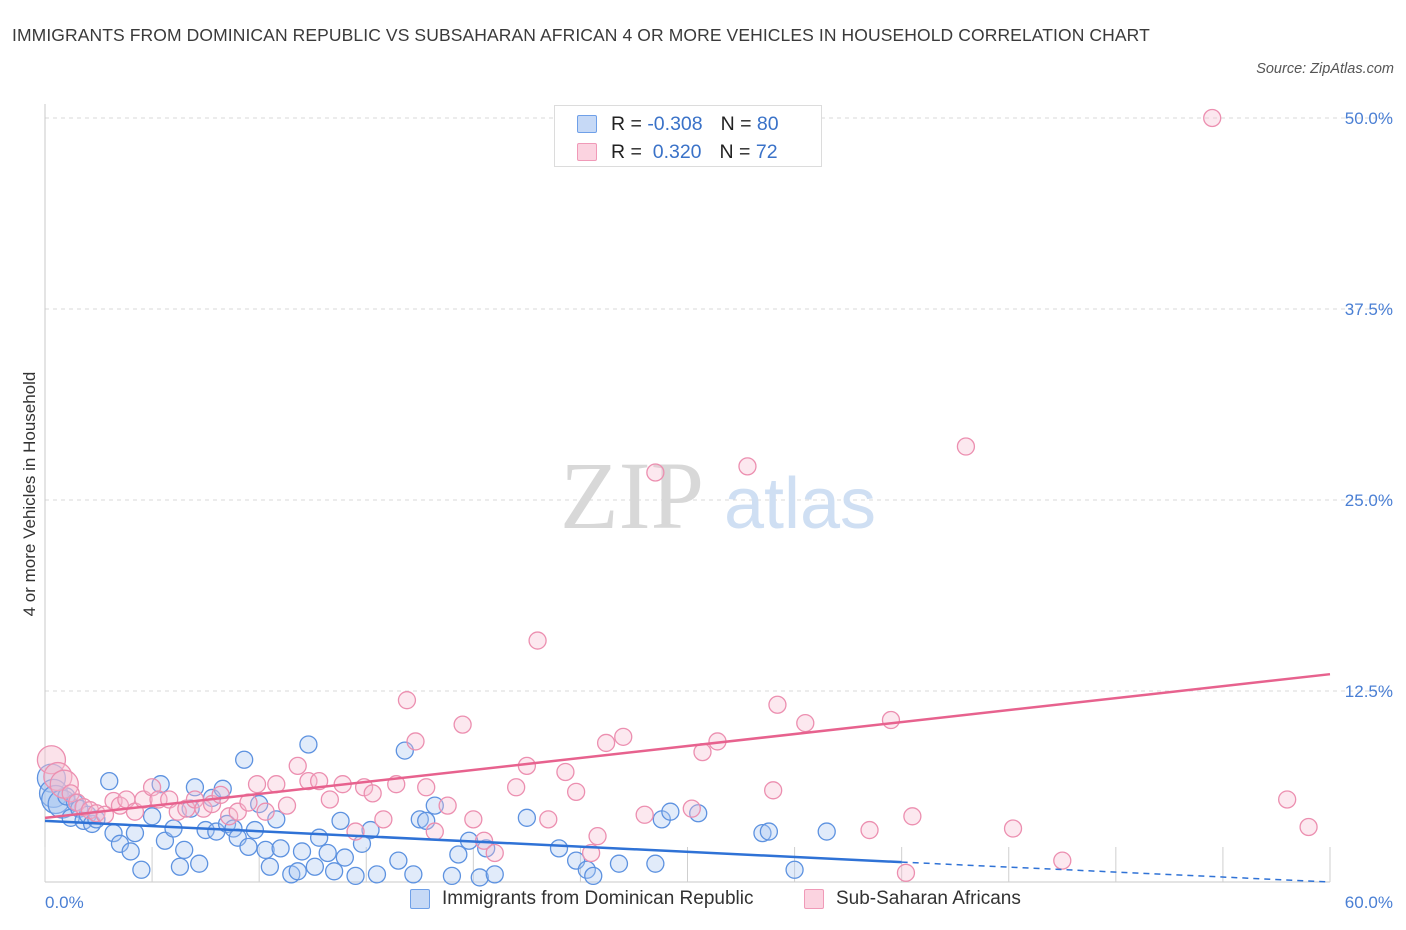  What do you see at coordinates (766, 151) in the screenshot?
I see `legend-n-value: 72` at bounding box center [766, 151].